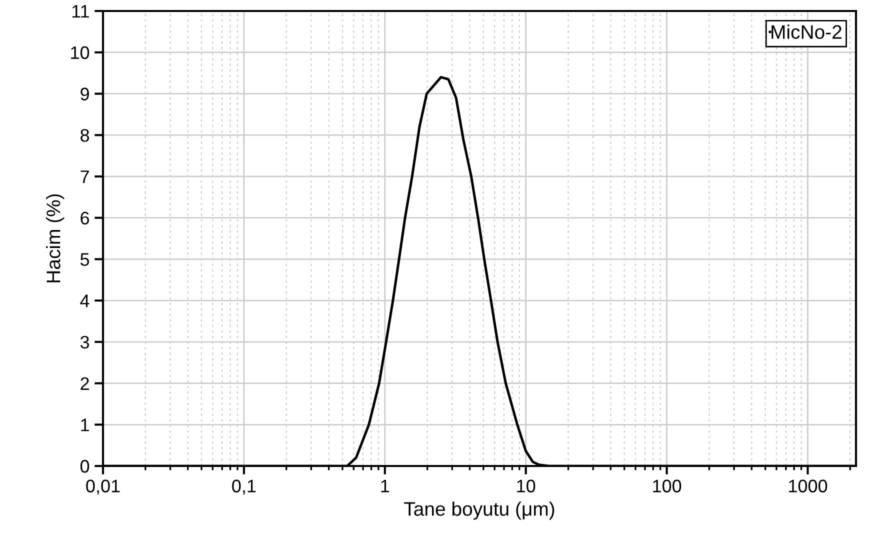 The height and width of the screenshot is (547, 872). Describe the element at coordinates (85, 342) in the screenshot. I see `y-tick-label: 3` at that location.